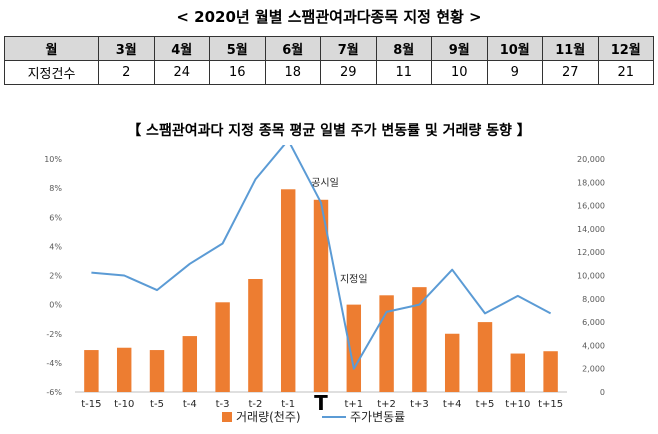  What do you see at coordinates (227, 417) in the screenshot?
I see `legend-swatch-bar` at bounding box center [227, 417].